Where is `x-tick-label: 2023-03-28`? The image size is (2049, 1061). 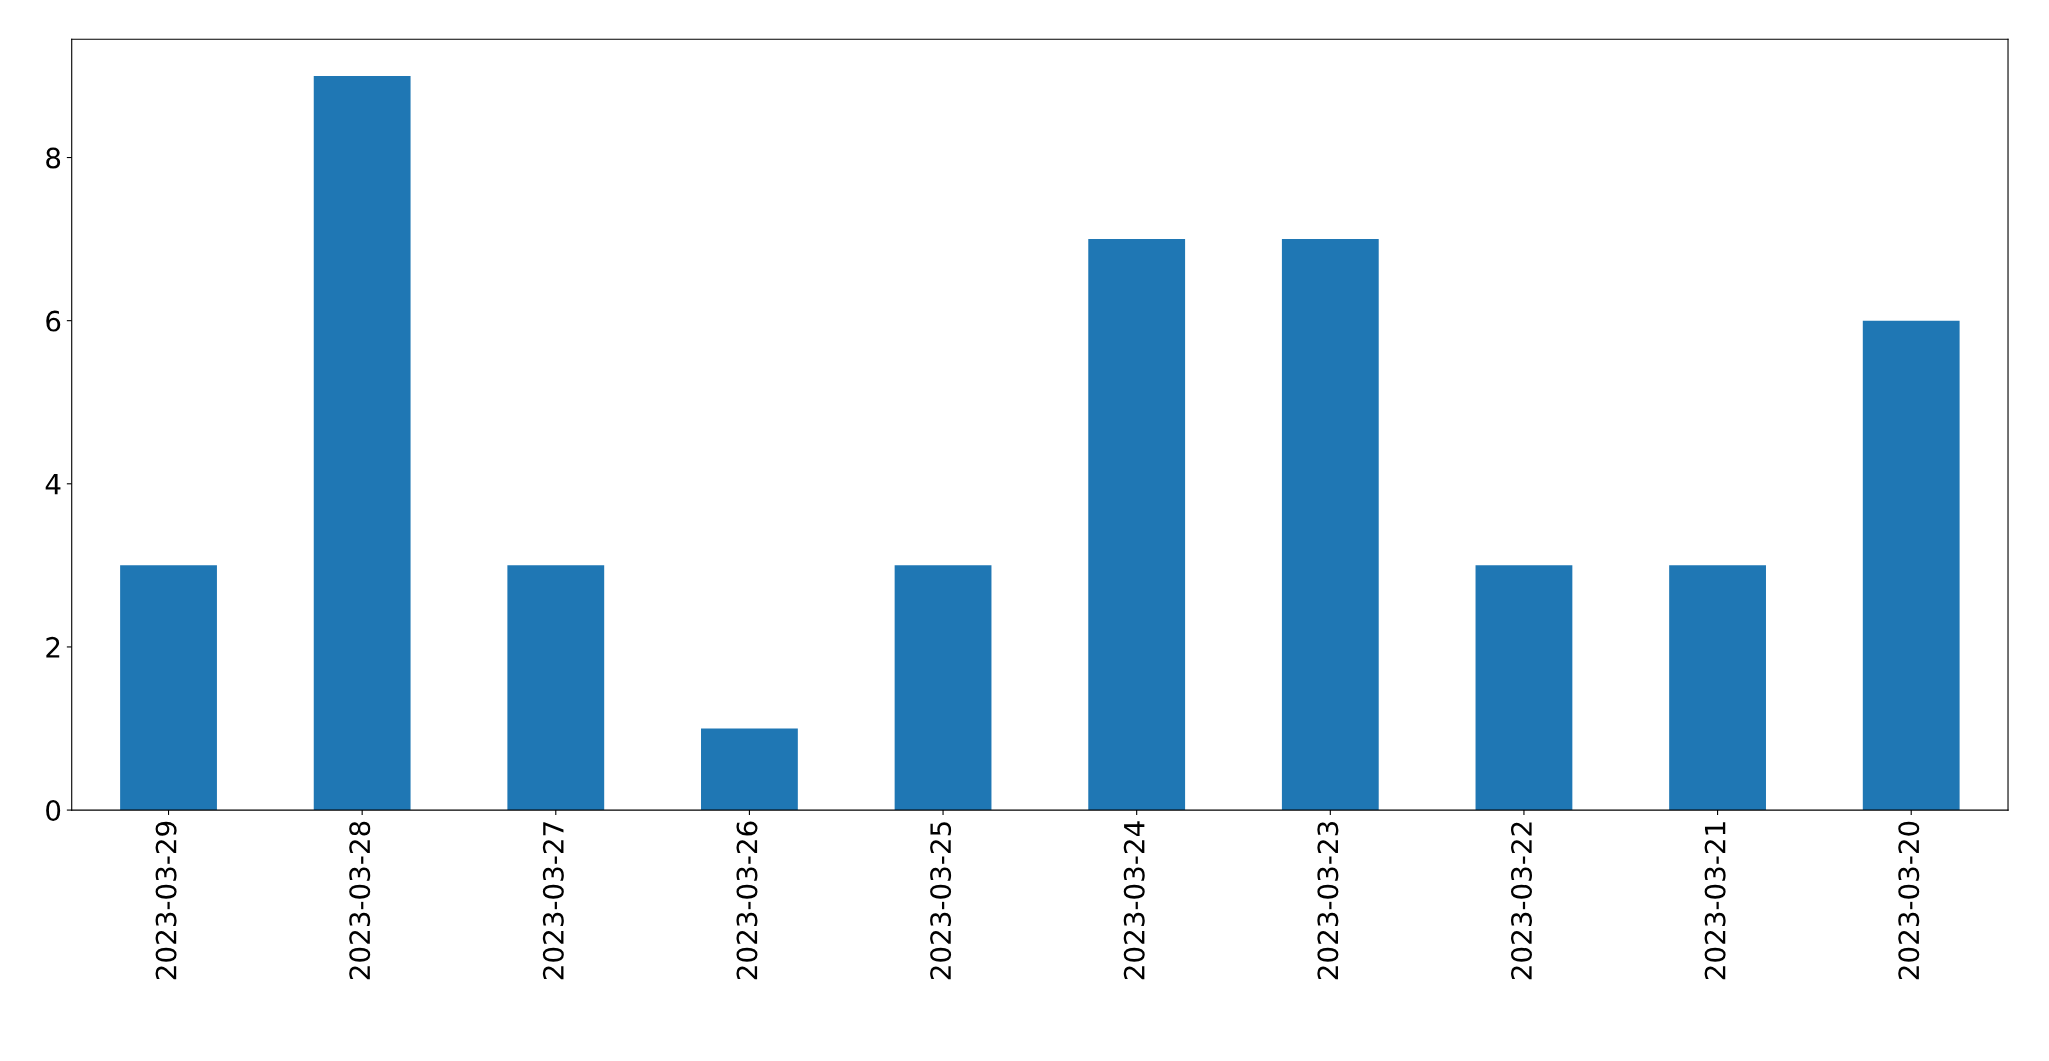
x-tick-label: 2023-03-28 is located at coordinates (360, 900).